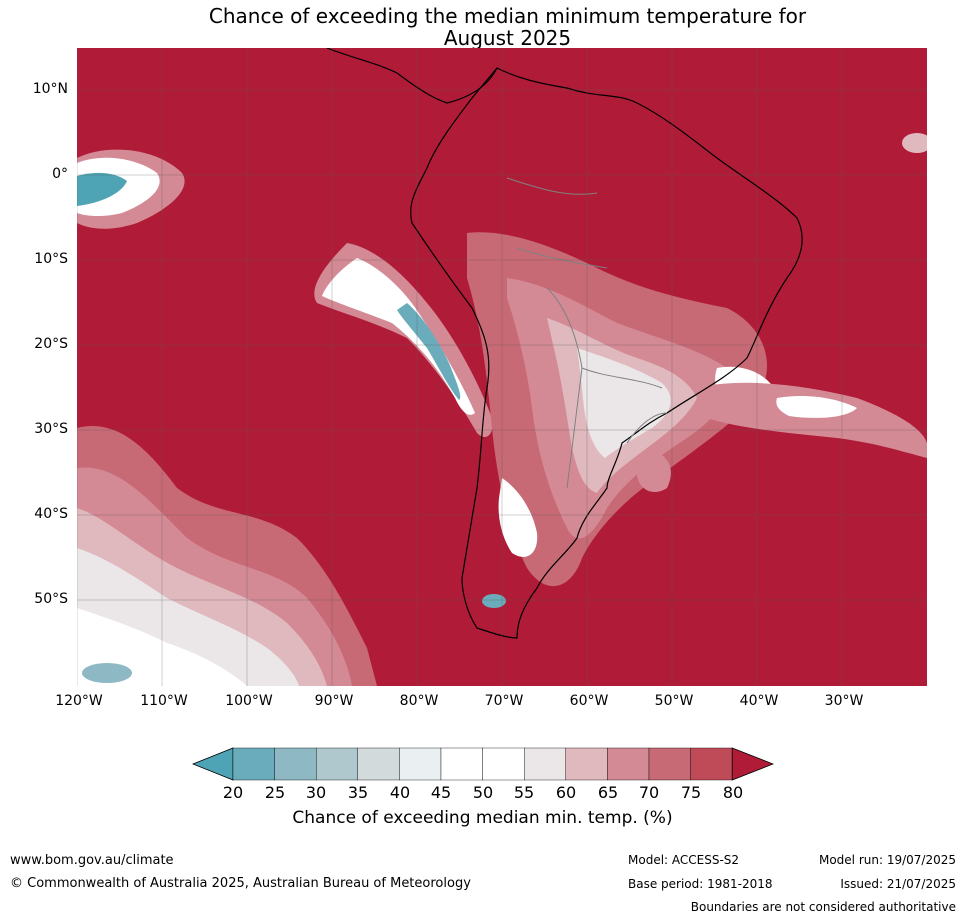  I want to click on atlantic-white-patch, so click(816, 407).